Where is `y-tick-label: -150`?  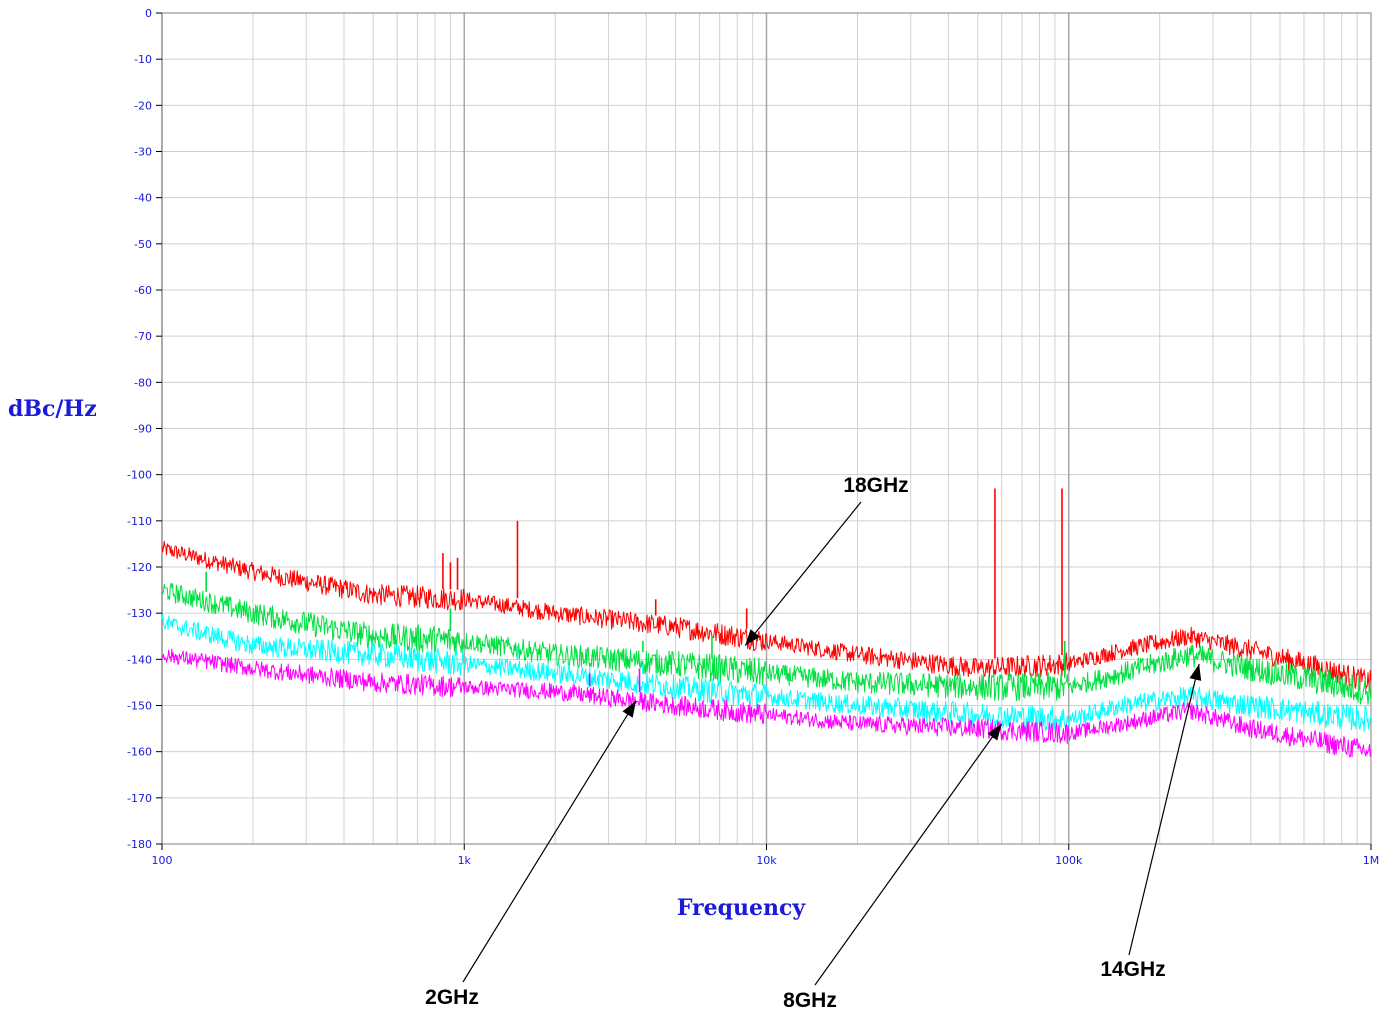
y-tick-label: -150 is located at coordinates (139, 706).